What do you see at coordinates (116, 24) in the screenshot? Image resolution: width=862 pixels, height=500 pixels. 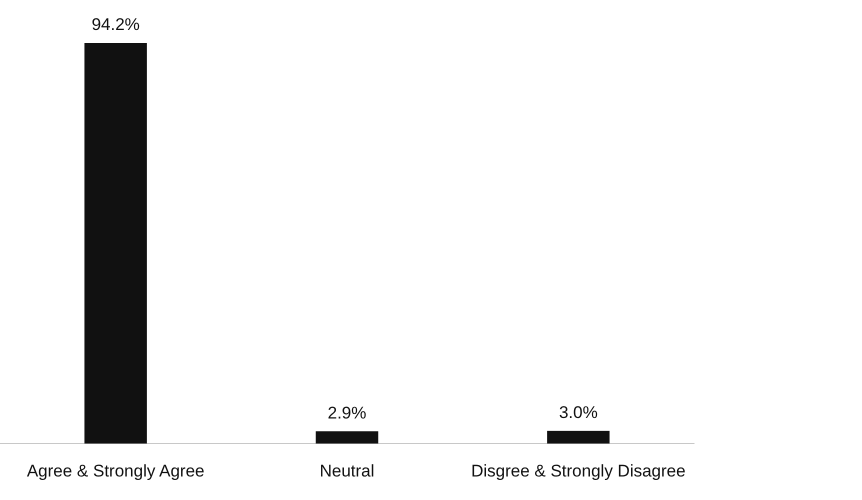 I see `data-label: 94.2%` at bounding box center [116, 24].